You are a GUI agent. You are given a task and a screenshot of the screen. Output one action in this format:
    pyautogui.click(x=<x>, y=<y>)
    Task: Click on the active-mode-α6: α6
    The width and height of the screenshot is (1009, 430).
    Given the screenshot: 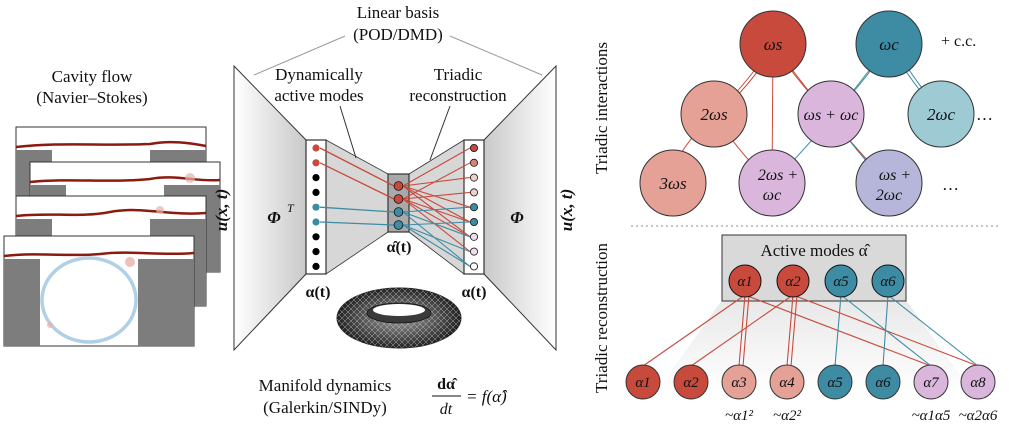 What is the action you would take?
    pyautogui.click(x=888, y=281)
    